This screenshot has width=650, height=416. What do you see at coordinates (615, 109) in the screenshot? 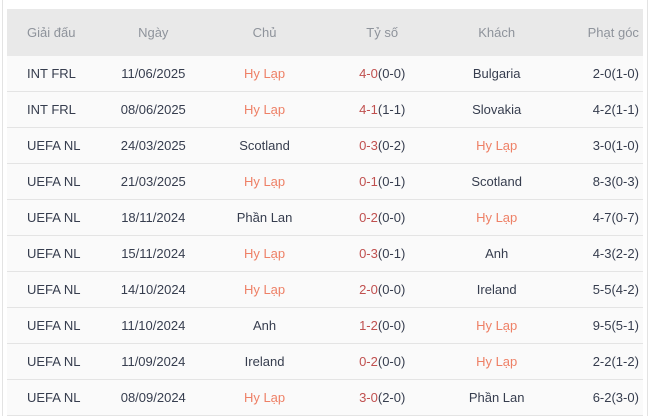
I see `corners-cell: 4-2(1-1)` at bounding box center [615, 109].